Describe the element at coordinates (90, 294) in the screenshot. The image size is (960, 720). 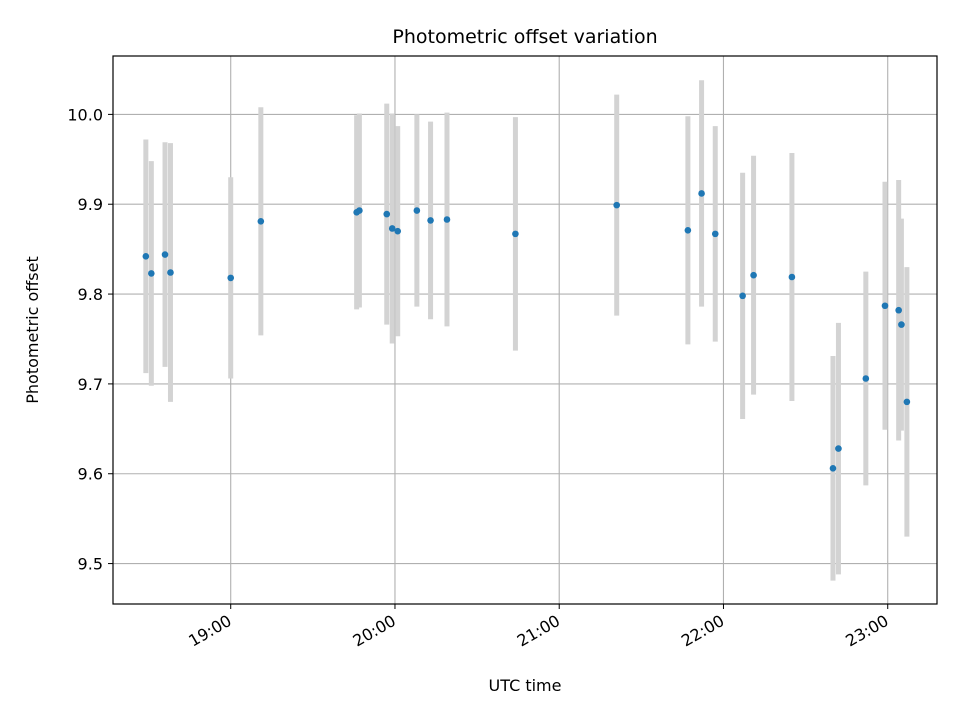
I see `y-tick-label: 9.8` at that location.